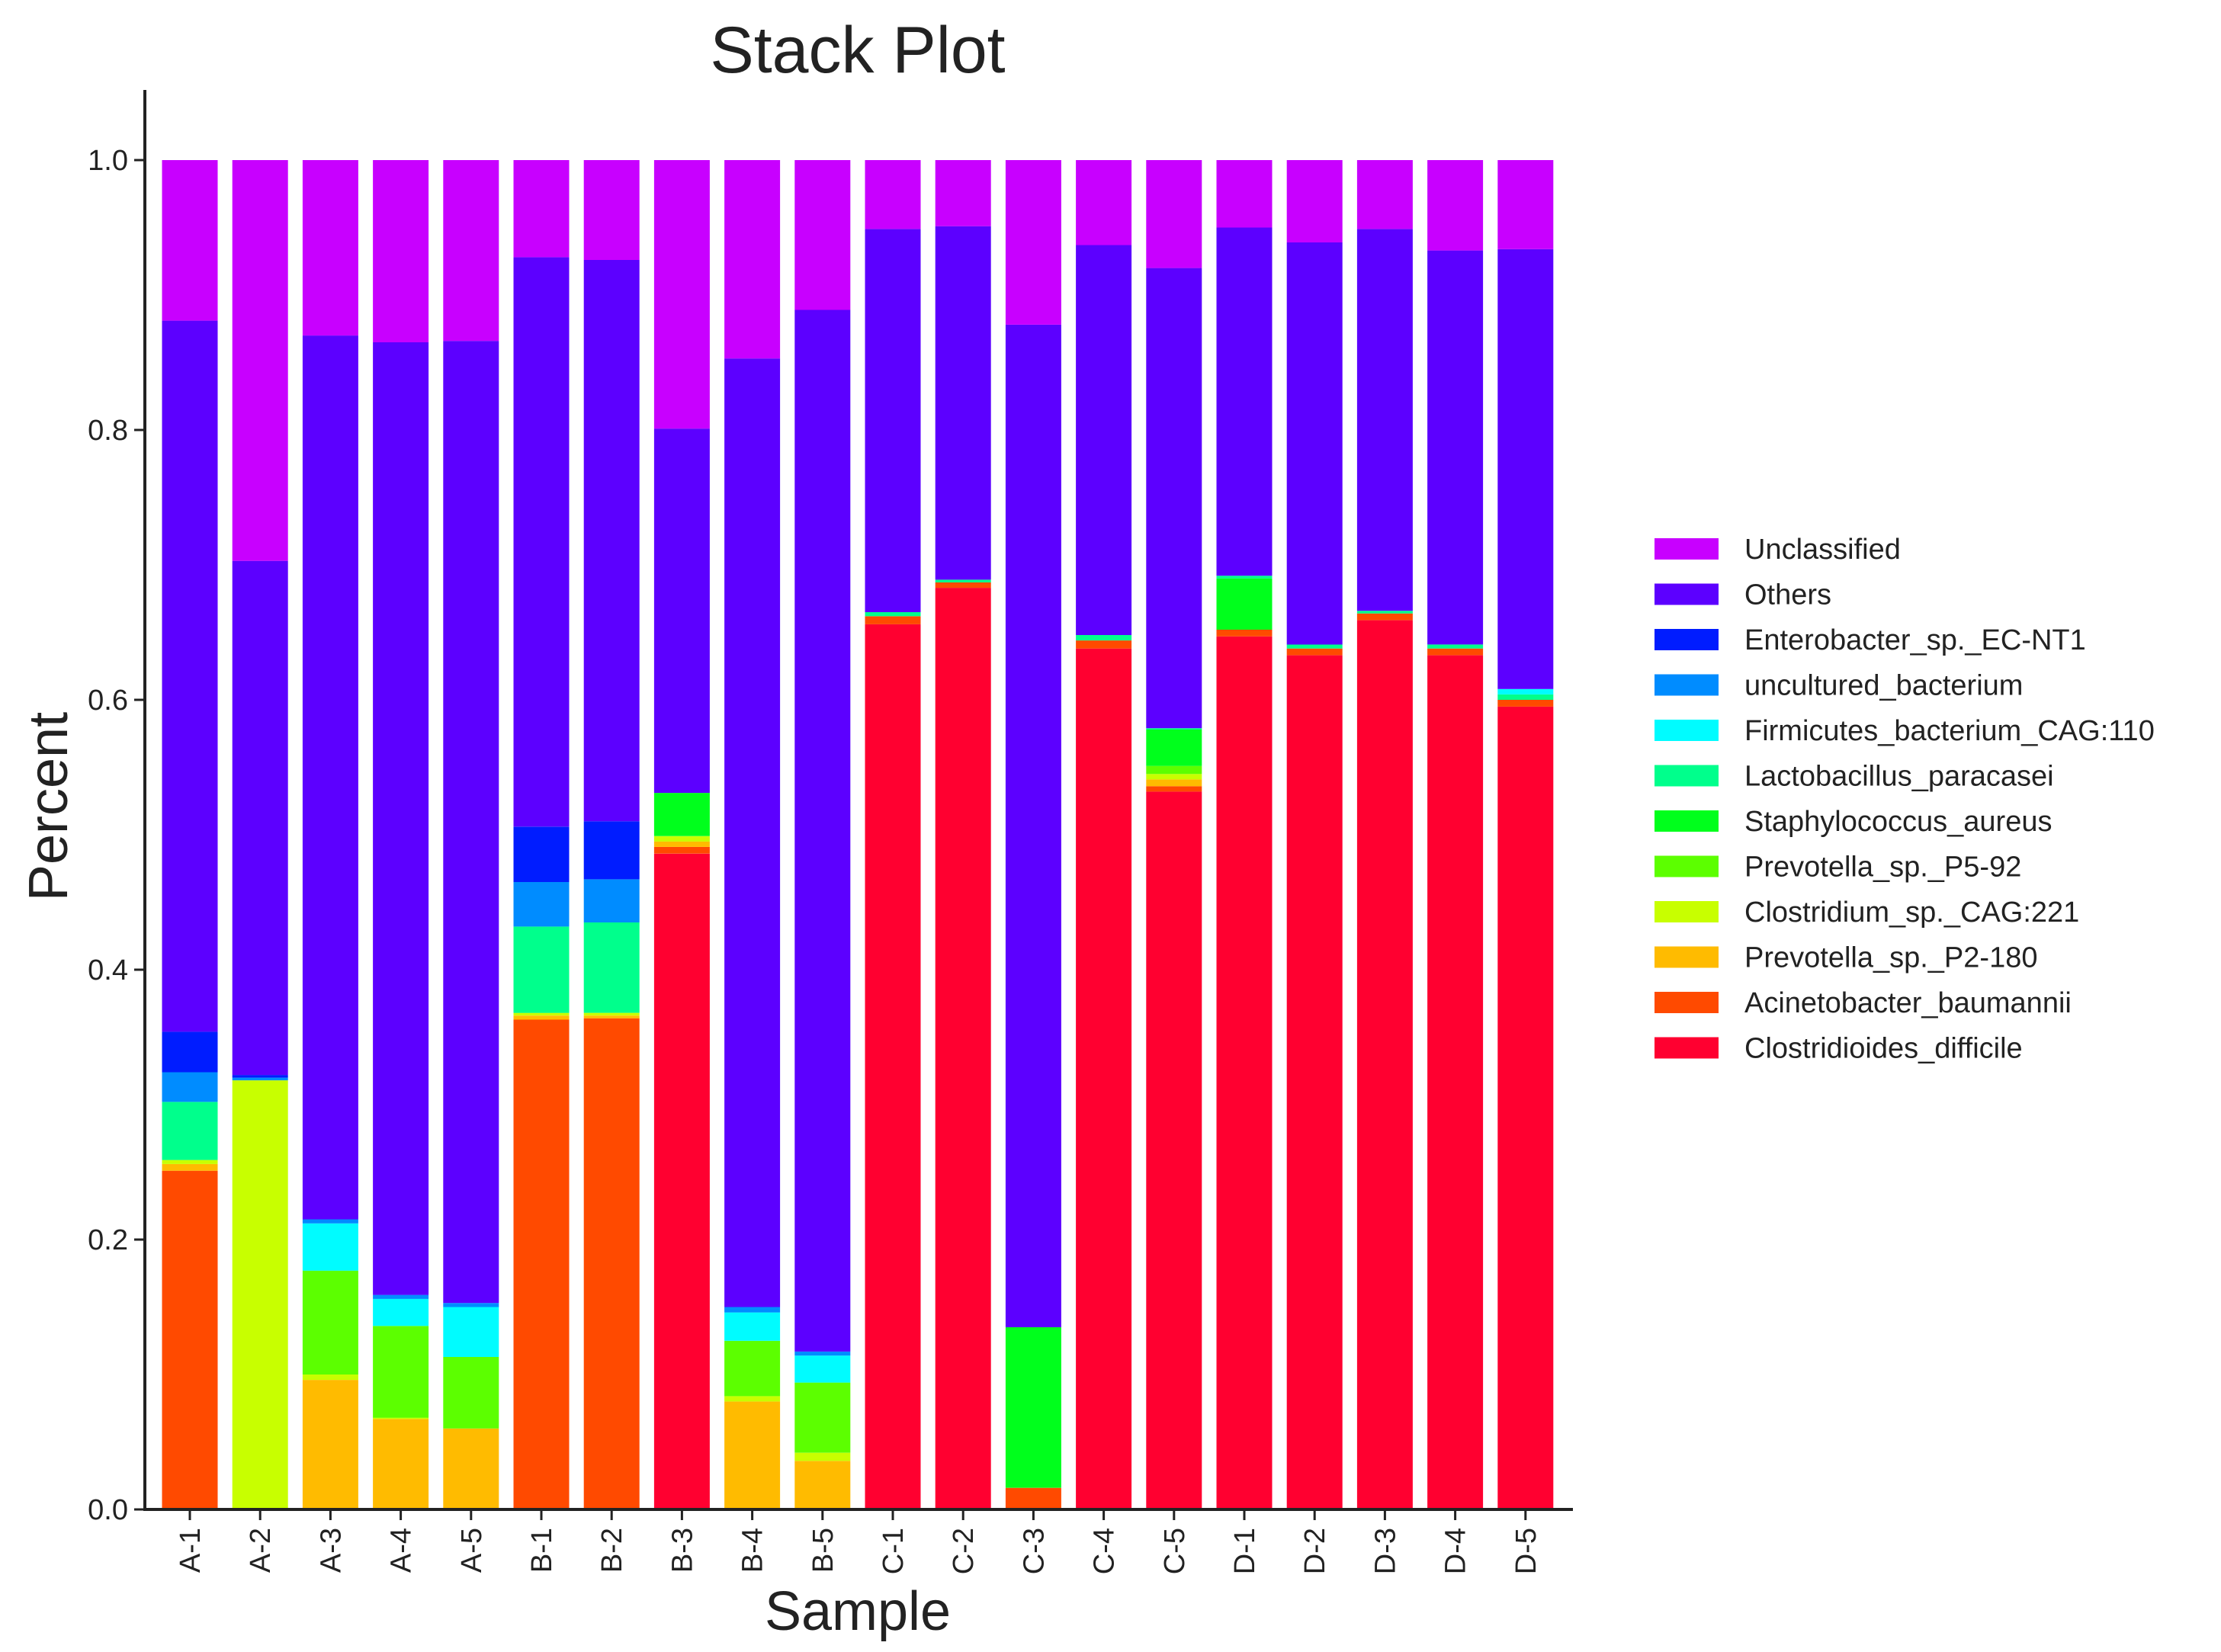 The height and width of the screenshot is (1652, 2221). Describe the element at coordinates (1911, 913) in the screenshot. I see `legend-label-Clostridium_sp._CAG:221: Clostridium_sp._CAG:221` at that location.